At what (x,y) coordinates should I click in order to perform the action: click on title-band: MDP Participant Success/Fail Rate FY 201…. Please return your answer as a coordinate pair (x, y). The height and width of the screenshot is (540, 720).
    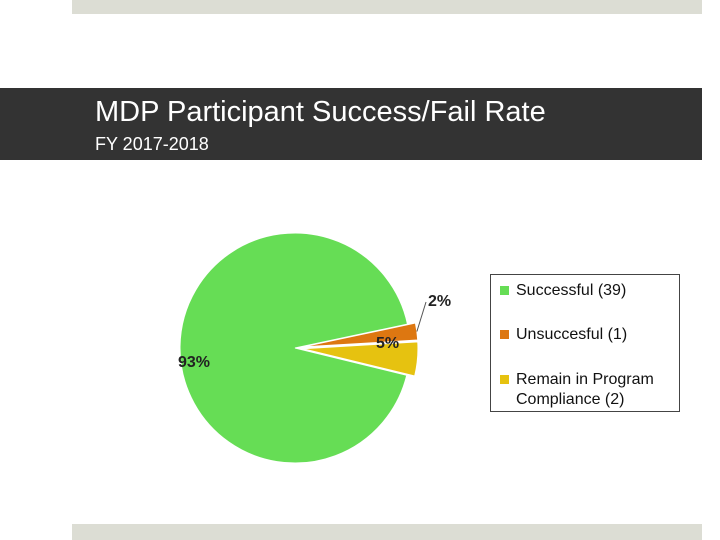
    Looking at the image, I should click on (351, 124).